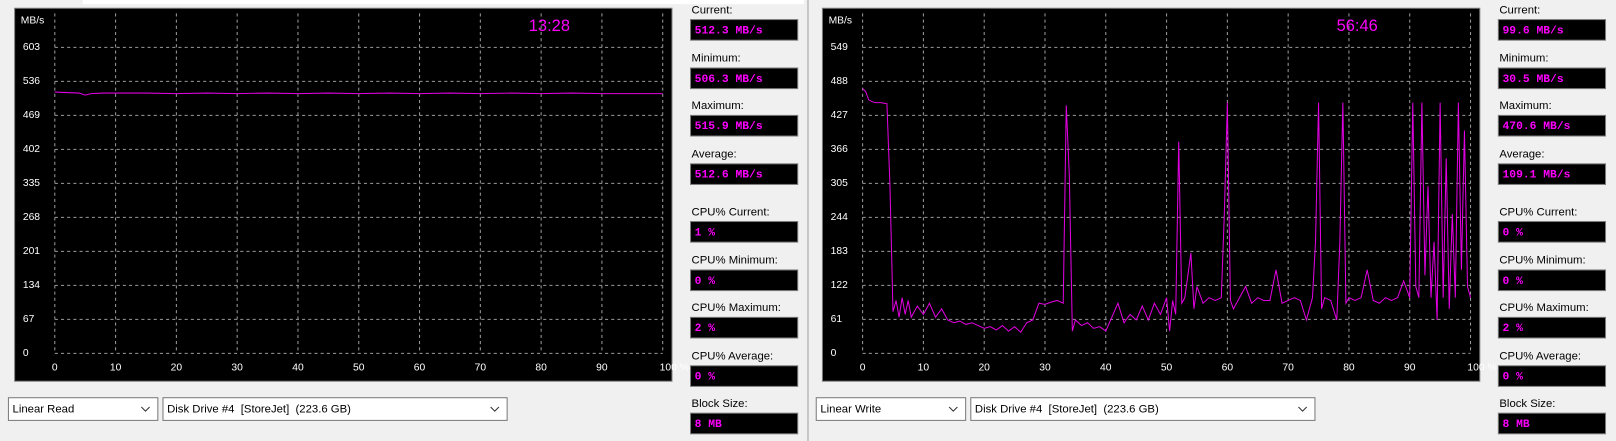 Image resolution: width=1616 pixels, height=441 pixels. What do you see at coordinates (1519, 10) in the screenshot?
I see `stat-label: Current:` at bounding box center [1519, 10].